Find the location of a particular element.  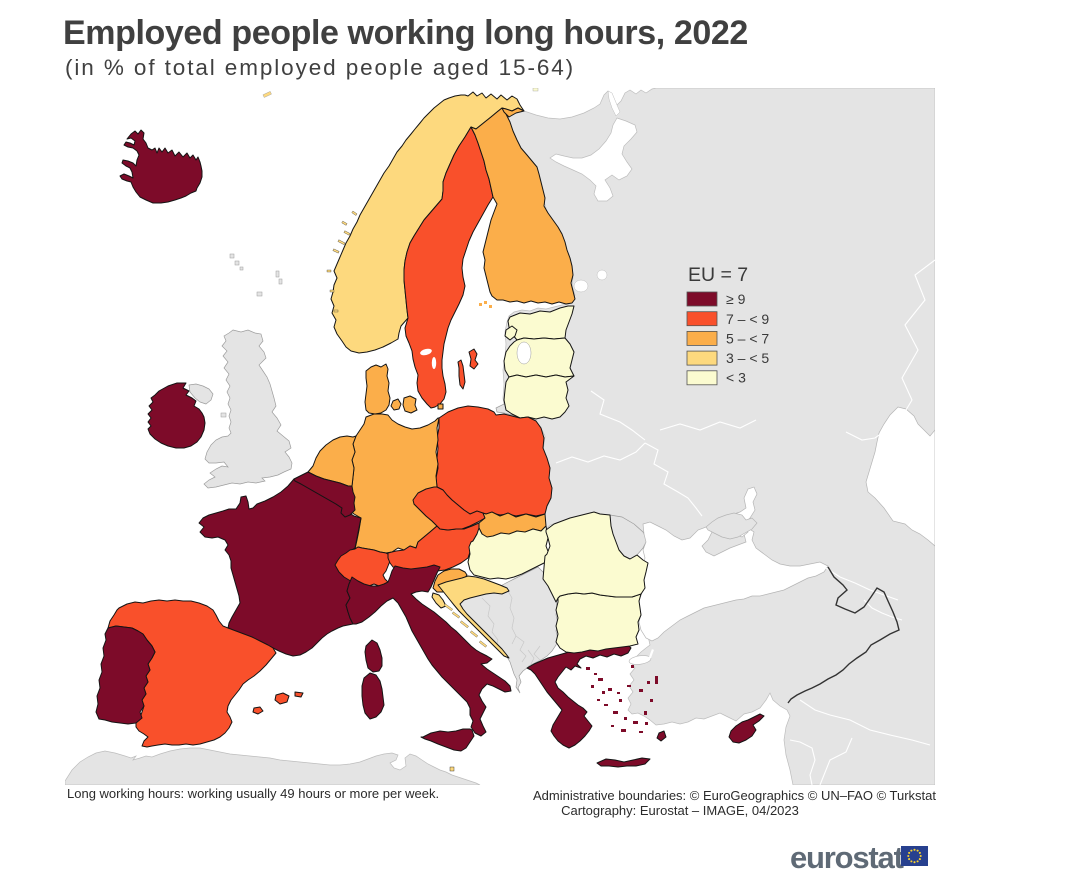

svg-text: 5 – < 7 is located at coordinates (747, 339).